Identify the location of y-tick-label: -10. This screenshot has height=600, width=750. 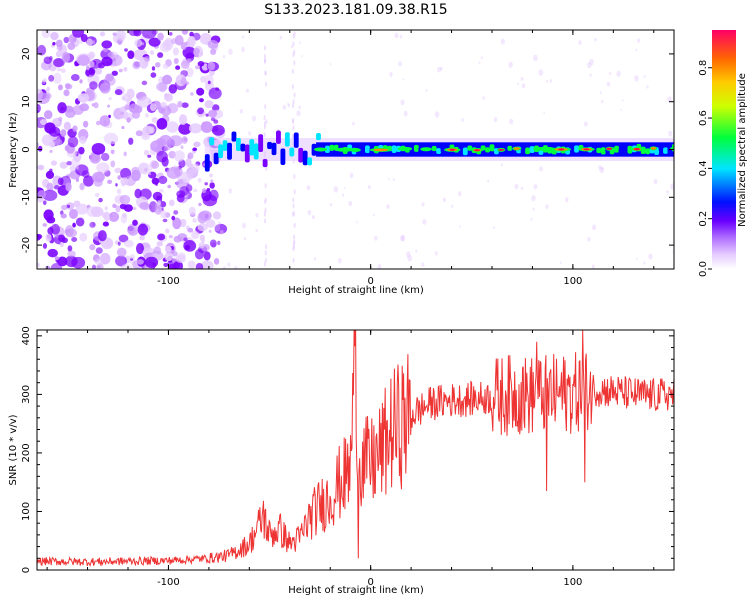
(26, 197).